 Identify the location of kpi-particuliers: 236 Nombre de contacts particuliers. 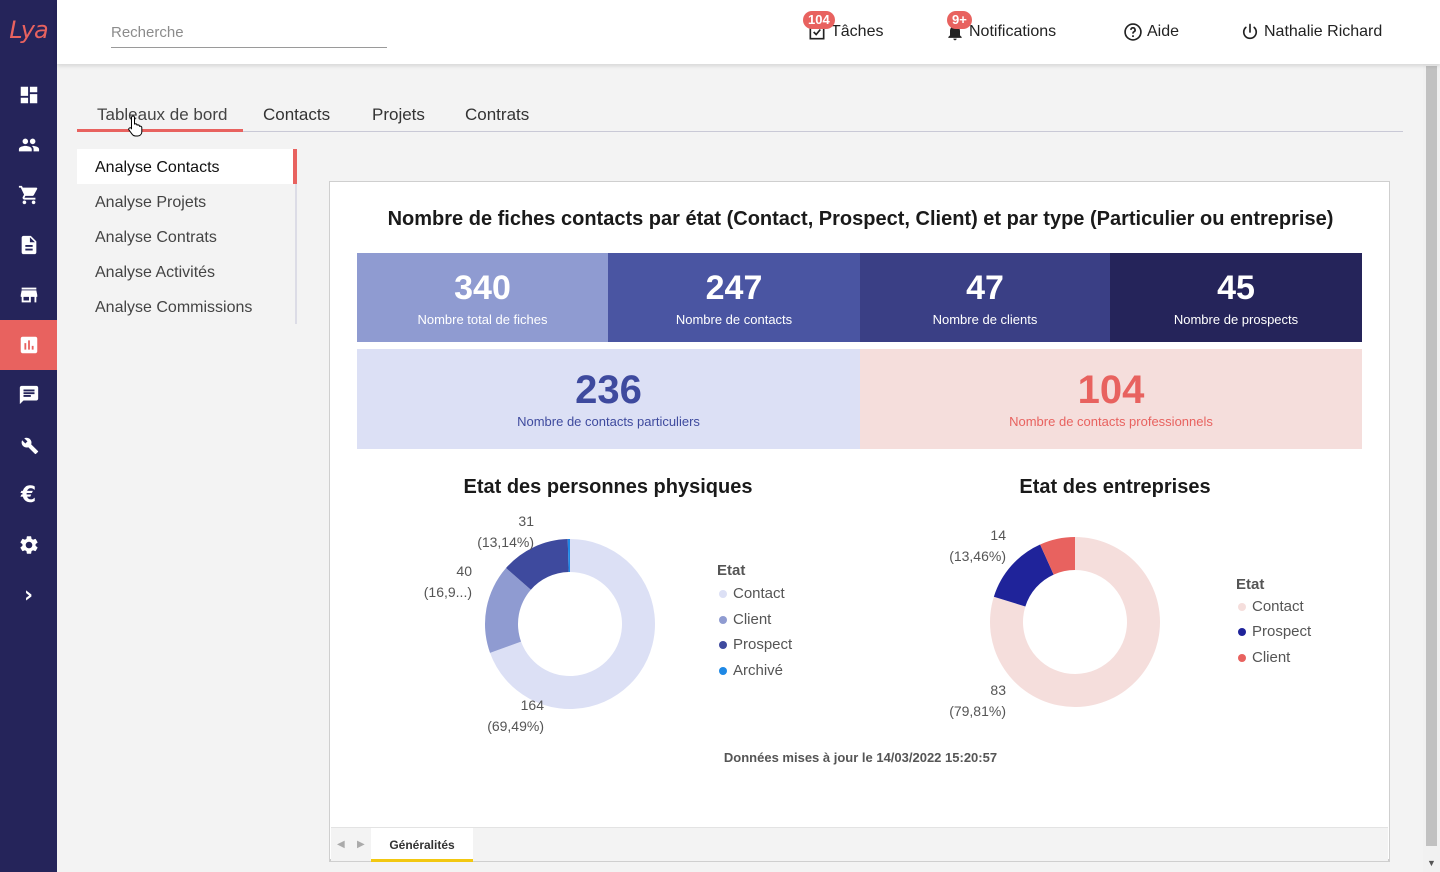
(608, 399).